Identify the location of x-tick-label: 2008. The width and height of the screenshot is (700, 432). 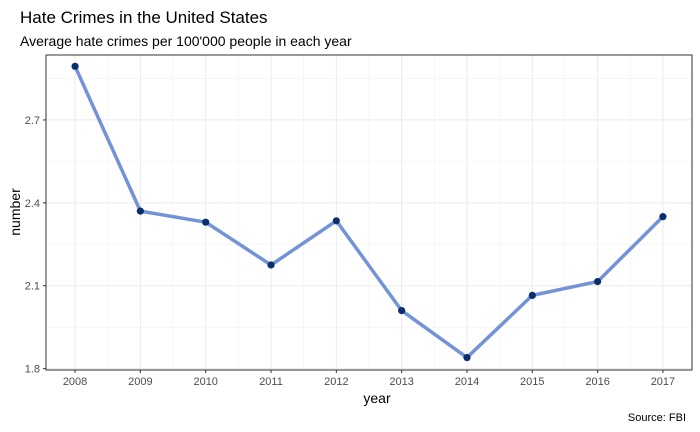
(75, 382).